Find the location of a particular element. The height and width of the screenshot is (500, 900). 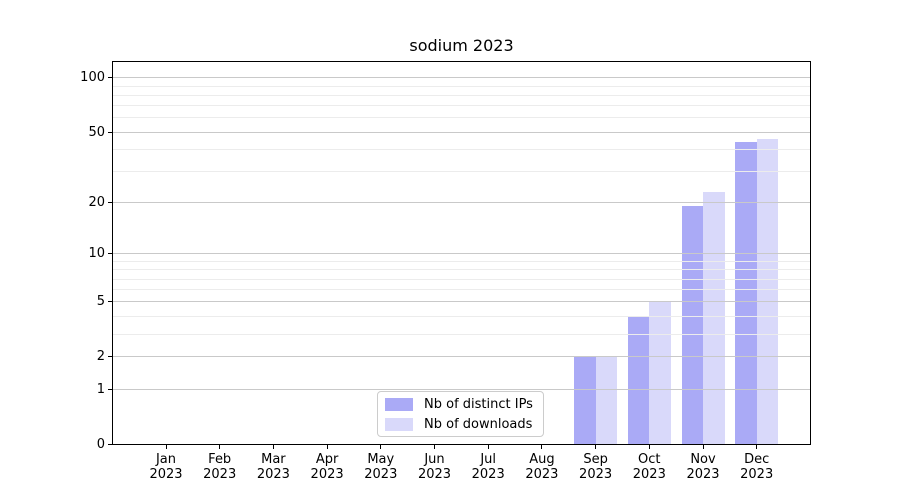

y-tick-label: 0 is located at coordinates (100, 444).